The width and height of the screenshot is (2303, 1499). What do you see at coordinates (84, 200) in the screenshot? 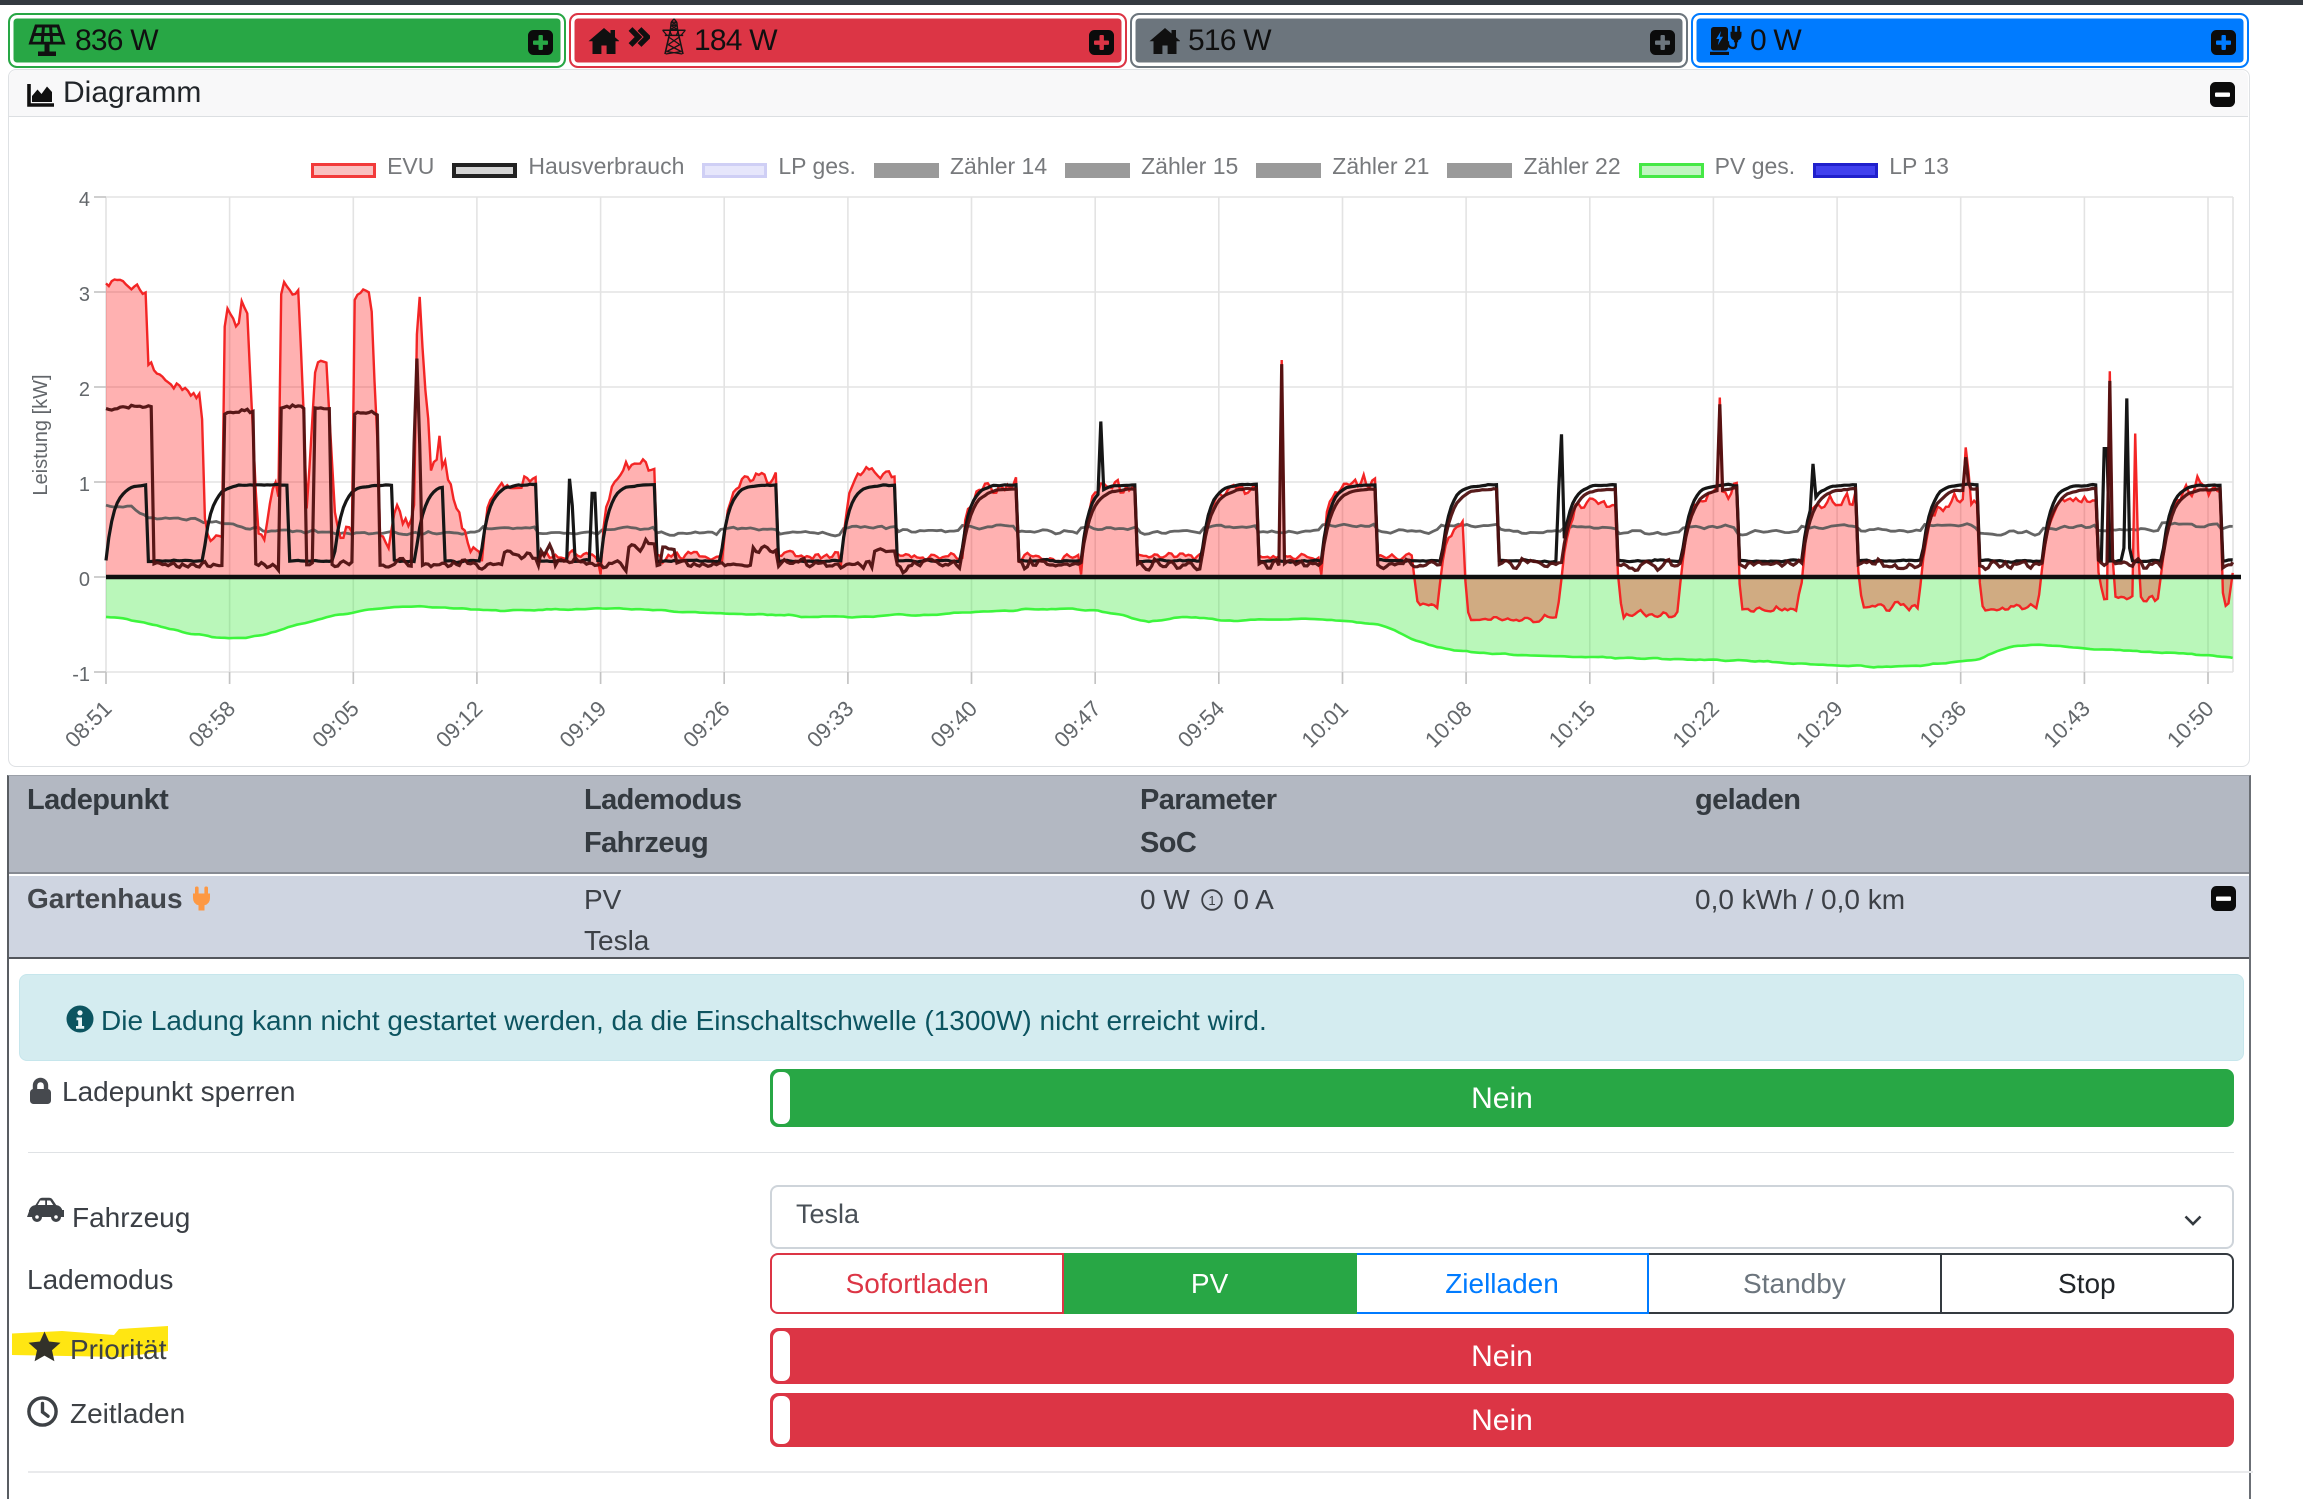
I see `svg-text: 4` at bounding box center [84, 200].